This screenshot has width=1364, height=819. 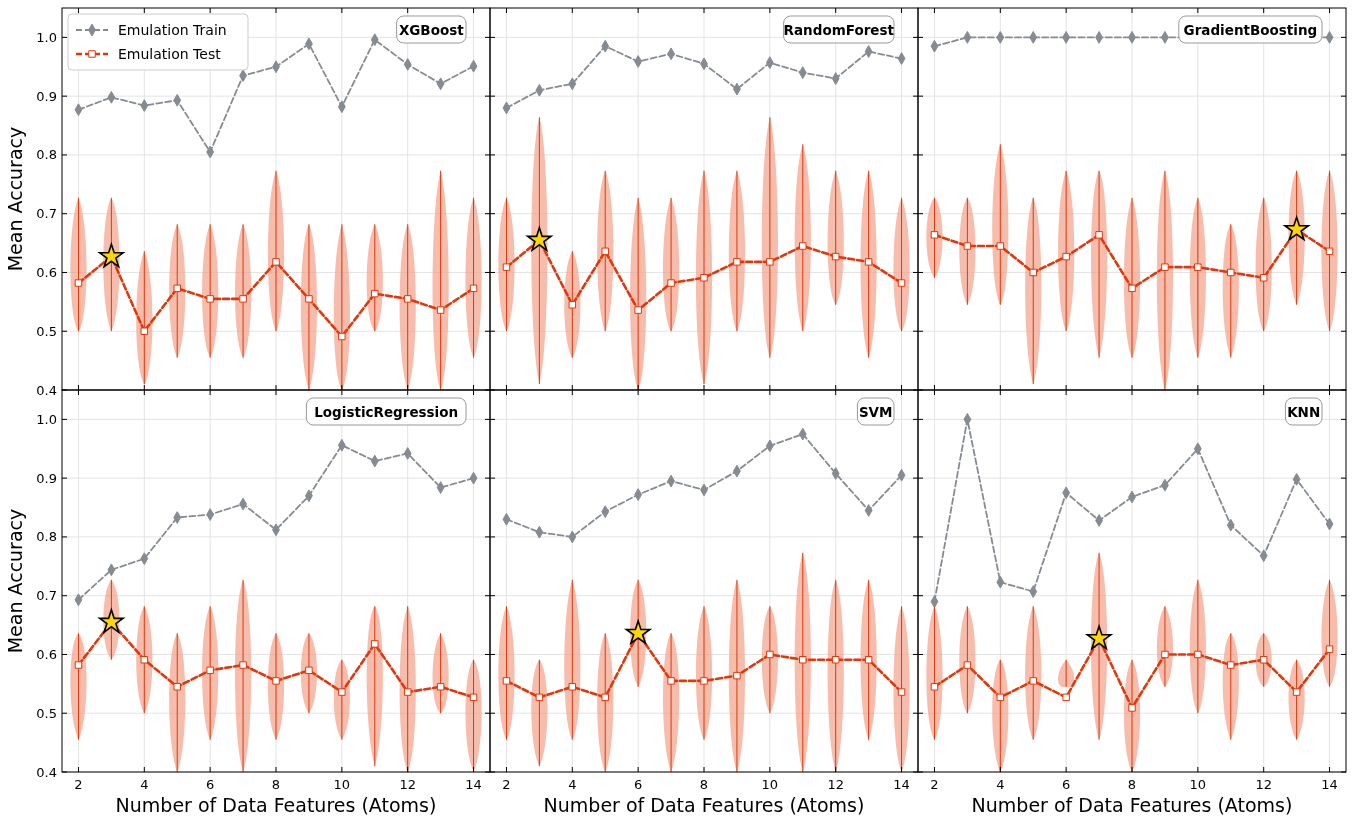 What do you see at coordinates (46, 214) in the screenshot?
I see `y-tick-label: 0.7` at bounding box center [46, 214].